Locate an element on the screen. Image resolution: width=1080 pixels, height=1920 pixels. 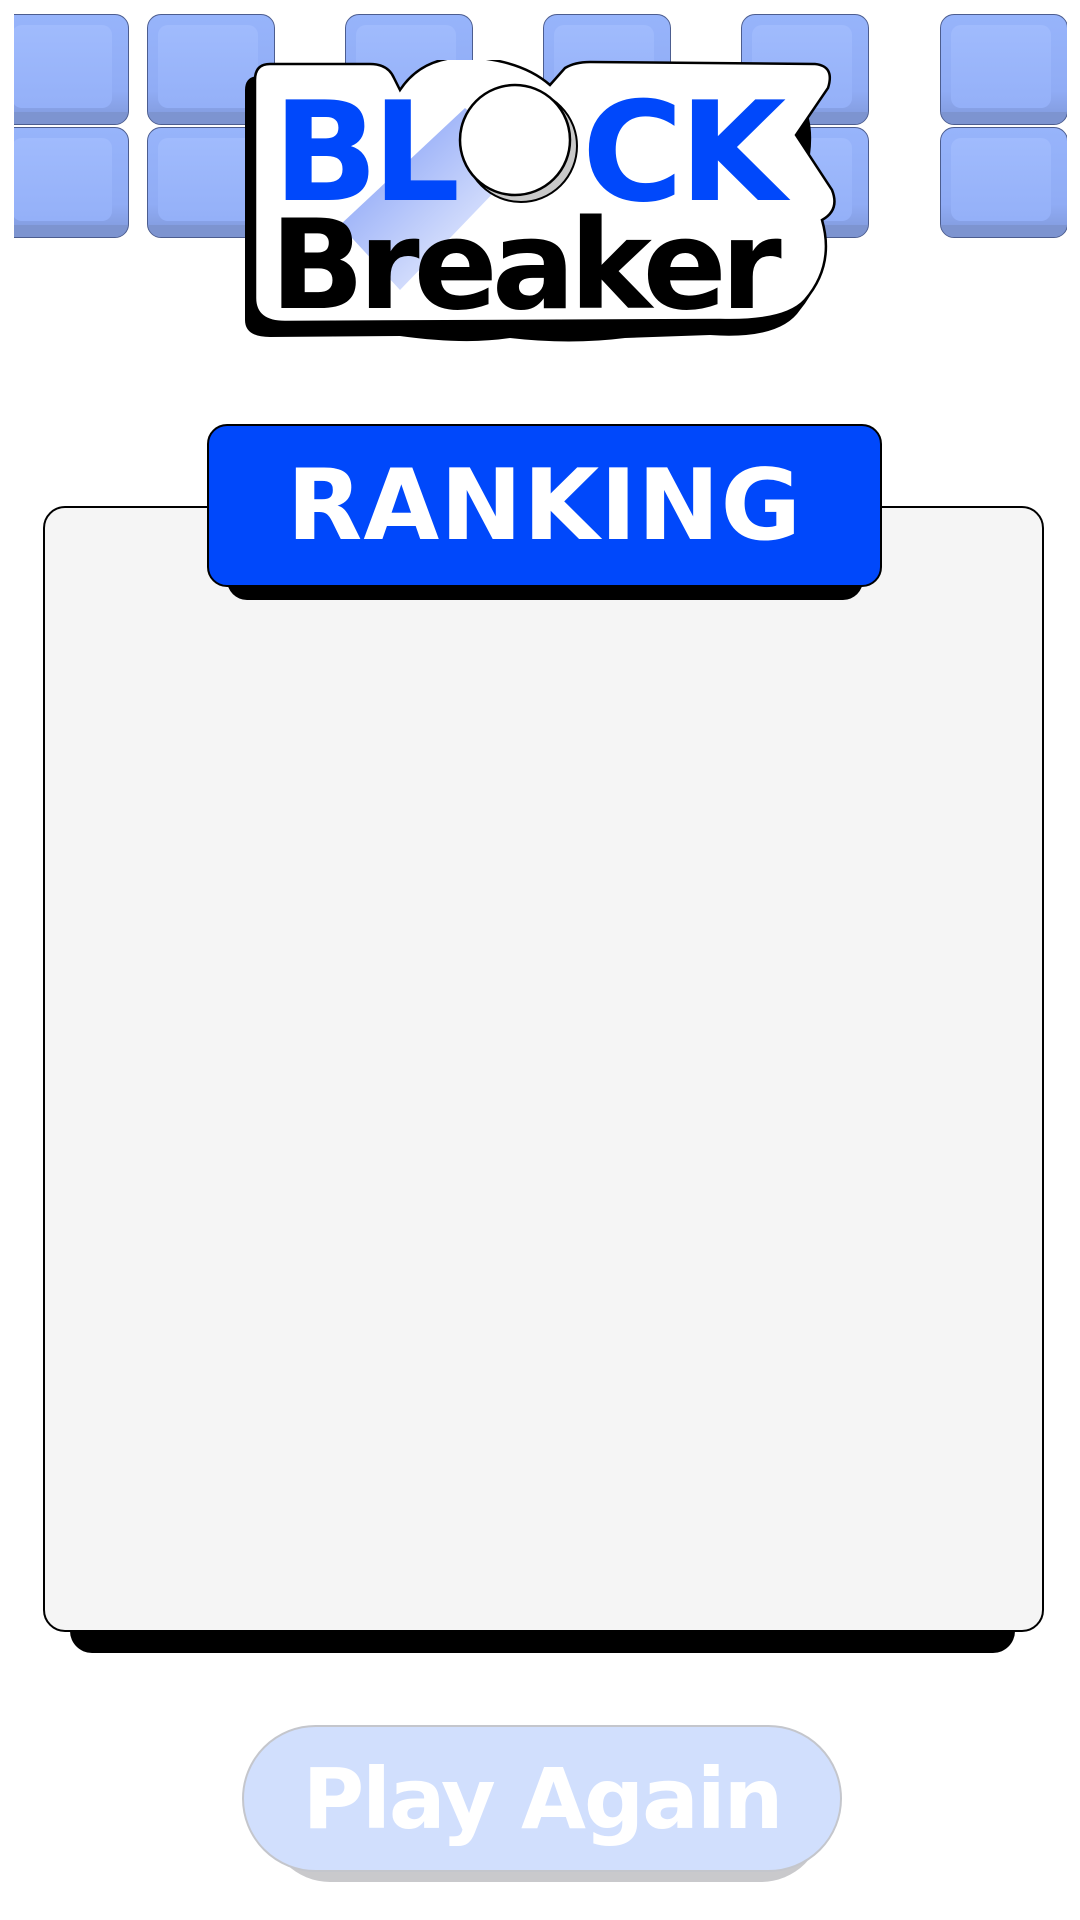
ranking-header: RANKING is located at coordinates (544, 505).